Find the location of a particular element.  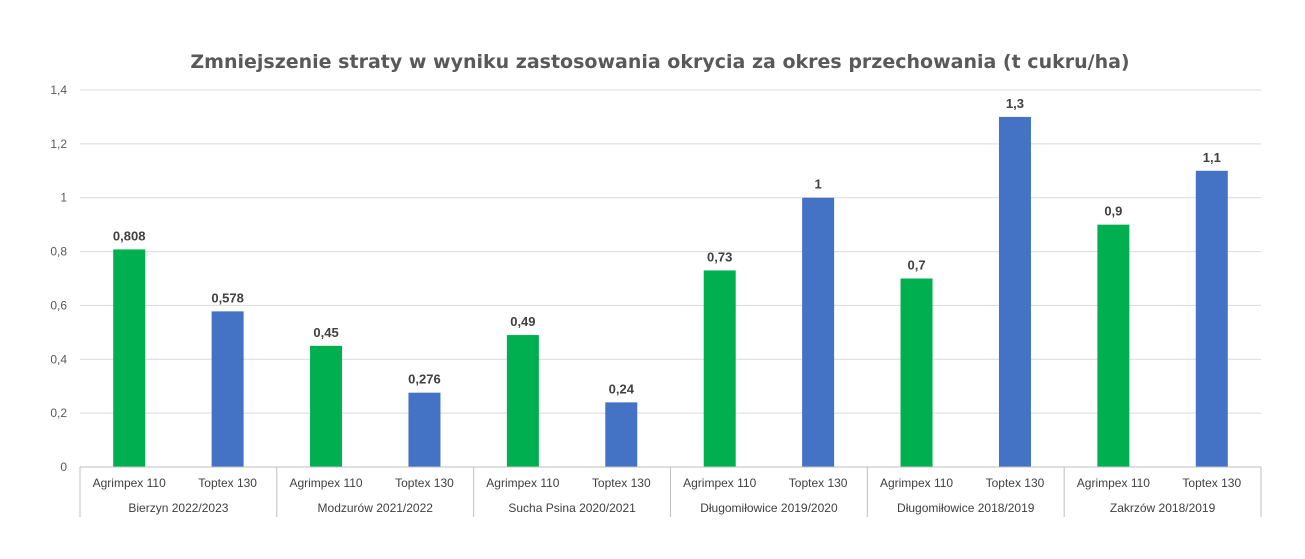

y-tick-label: 0,6 is located at coordinates (58, 305).